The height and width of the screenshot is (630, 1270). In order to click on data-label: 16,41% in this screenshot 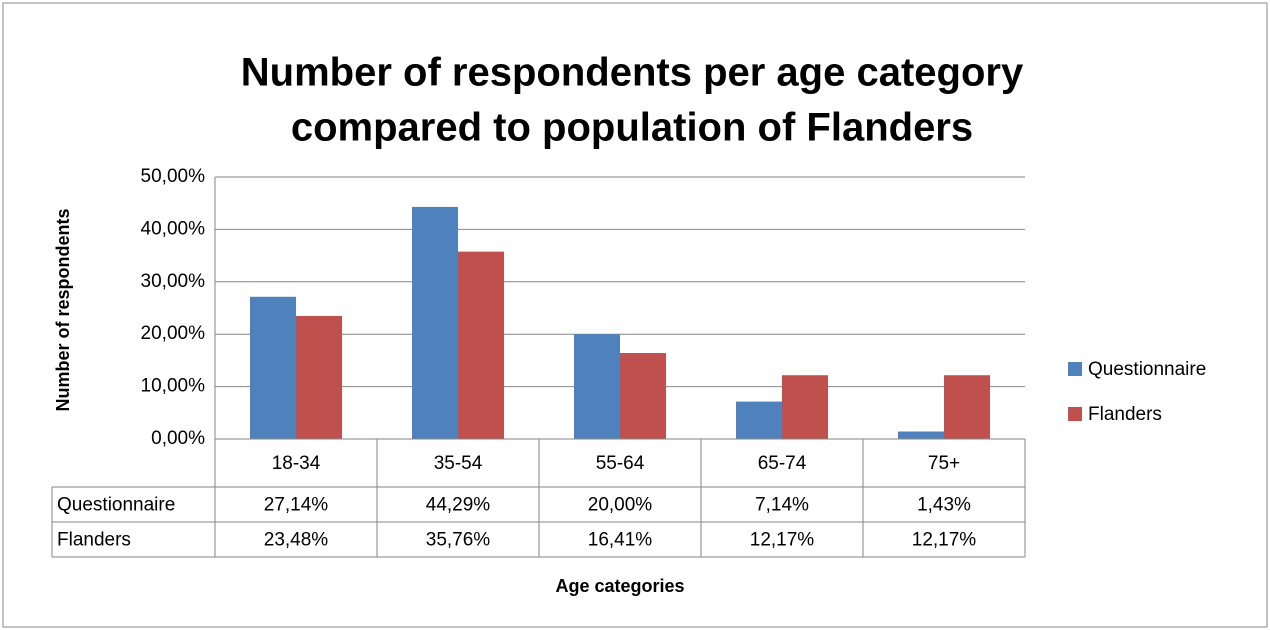, I will do `click(620, 540)`.